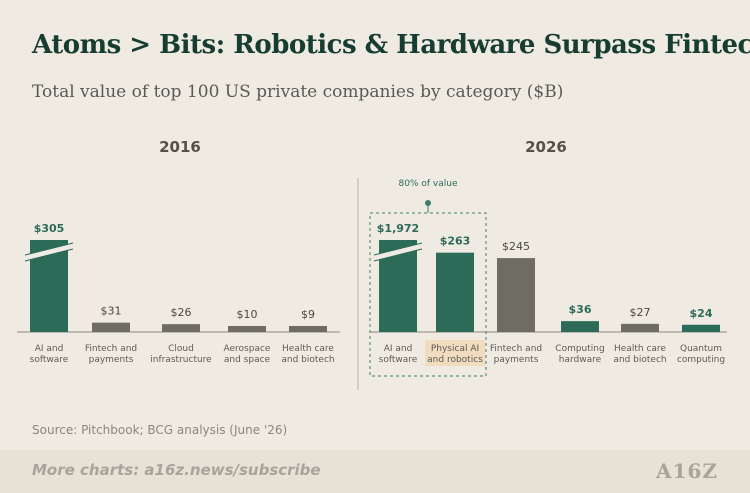  I want to click on category-label-2016-2-1: infrastructure, so click(181, 360).